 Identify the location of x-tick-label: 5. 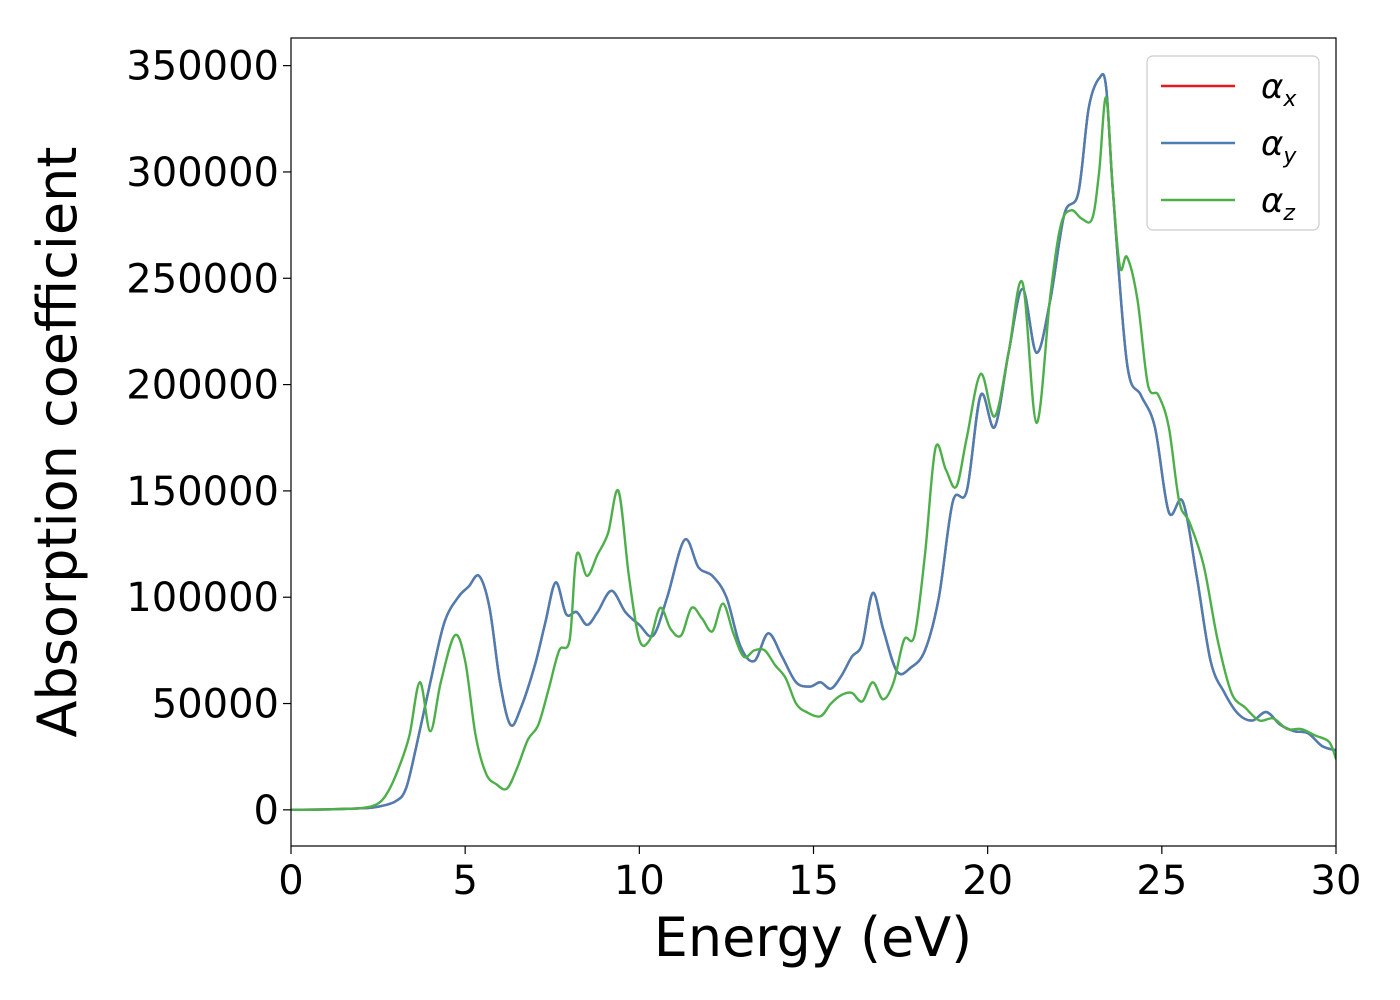
(464, 881).